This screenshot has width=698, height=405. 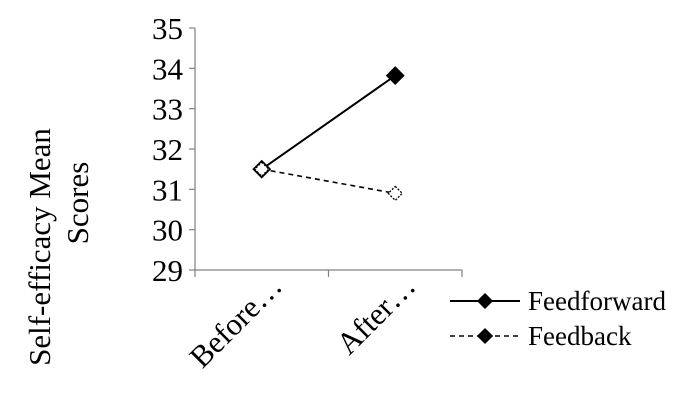 What do you see at coordinates (328, 122) in the screenshot?
I see `series-line-feedforward` at bounding box center [328, 122].